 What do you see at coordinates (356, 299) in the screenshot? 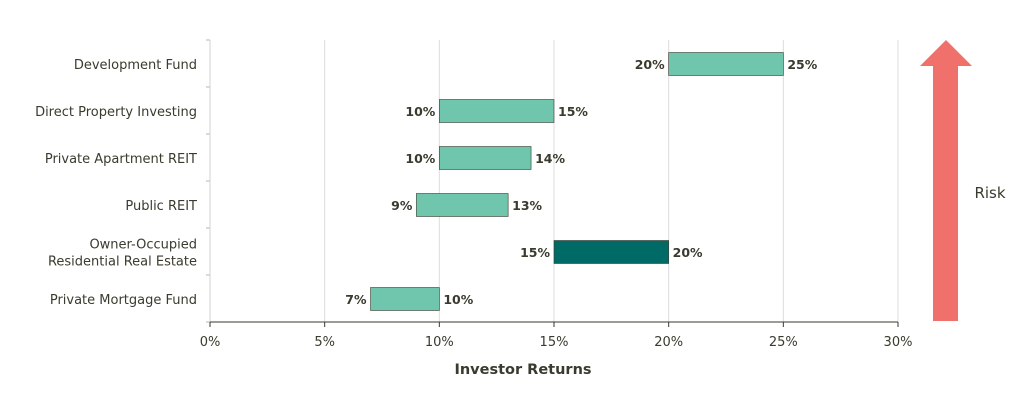
I see `low-value-label: 7%` at bounding box center [356, 299].